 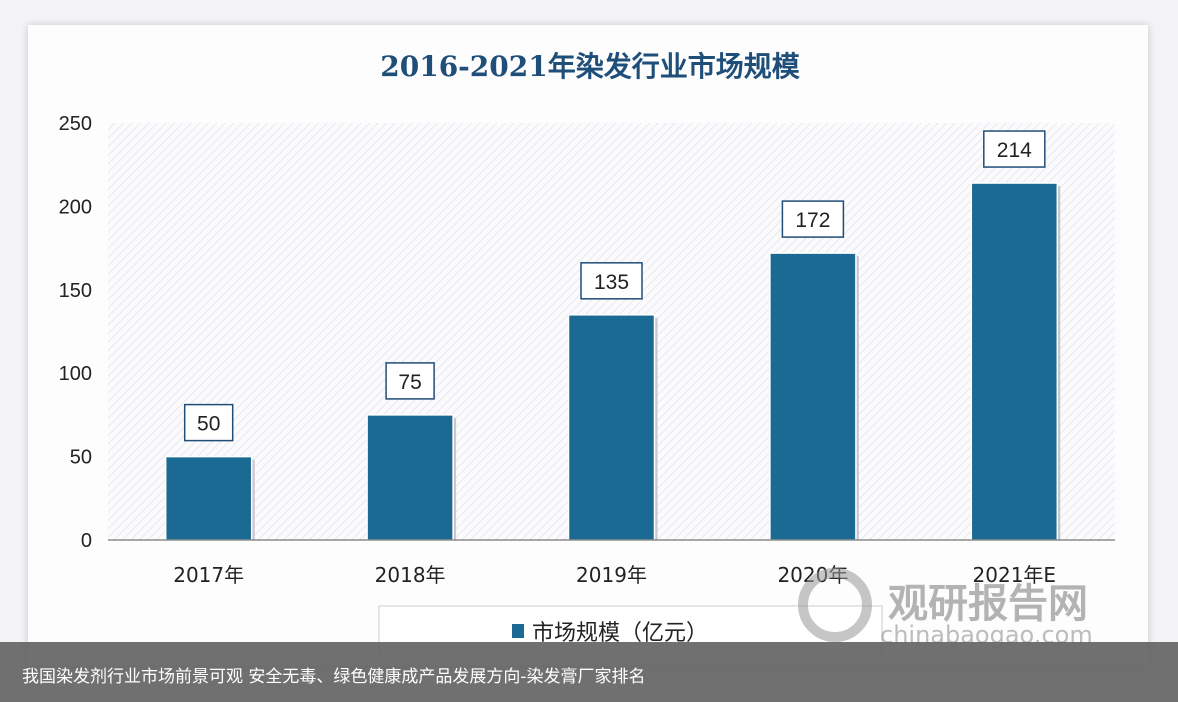 I want to click on data-label: 172, so click(x=812, y=220).